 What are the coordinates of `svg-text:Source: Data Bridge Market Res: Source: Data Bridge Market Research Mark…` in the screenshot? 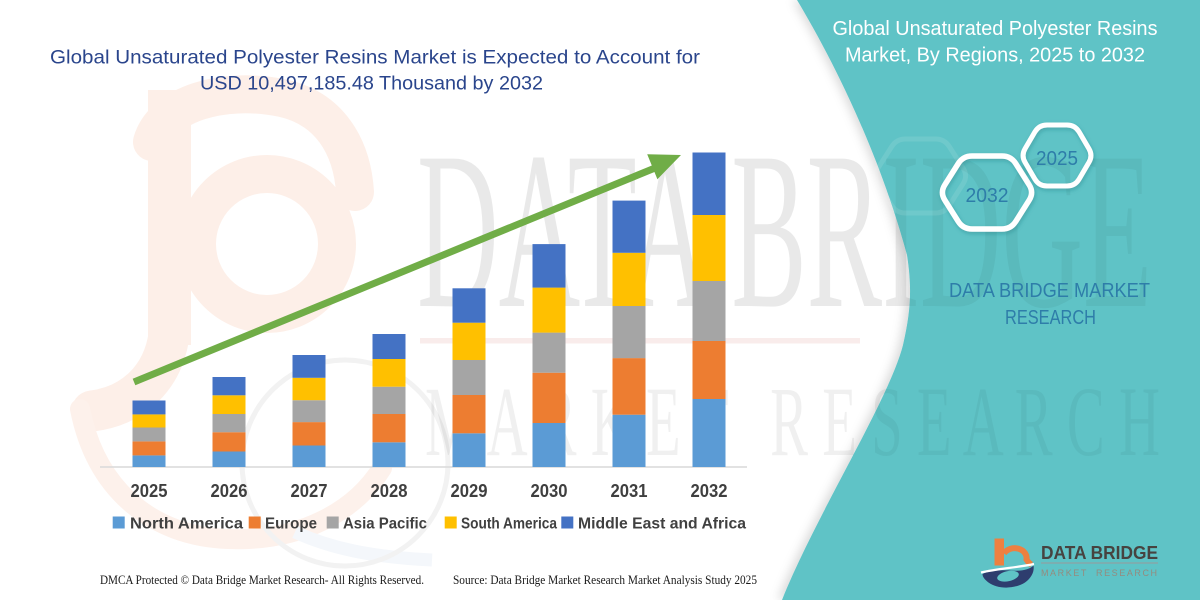 It's located at (605, 580).